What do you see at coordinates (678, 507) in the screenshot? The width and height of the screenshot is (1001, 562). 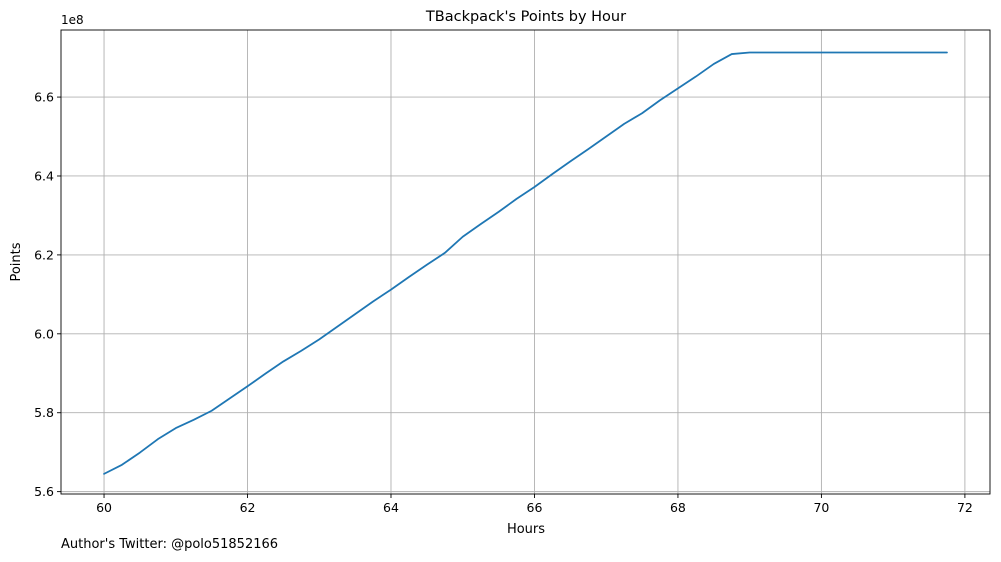 I see `x-tick-label: 68` at bounding box center [678, 507].